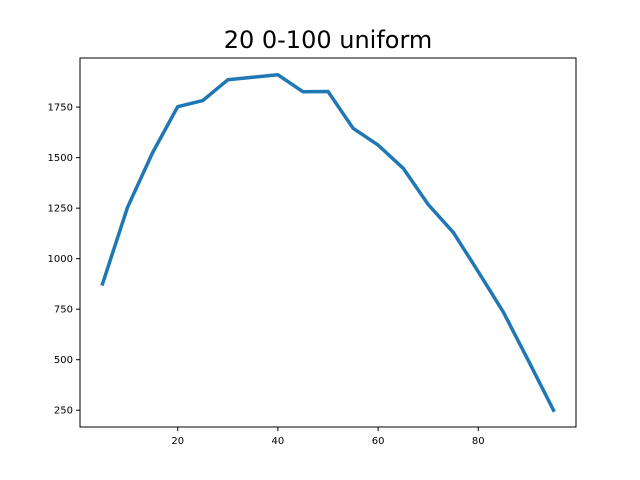  What do you see at coordinates (60, 209) in the screenshot?
I see `y-tick-label: 1250` at bounding box center [60, 209].